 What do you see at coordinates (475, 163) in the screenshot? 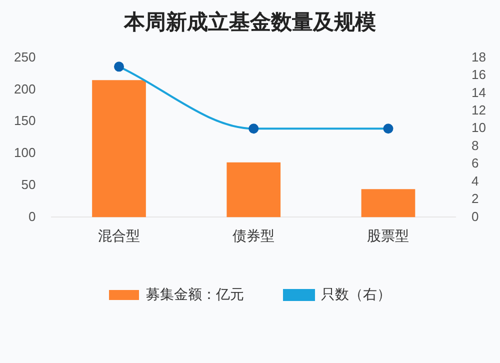
I see `y2-tick-label: 6` at bounding box center [475, 163].